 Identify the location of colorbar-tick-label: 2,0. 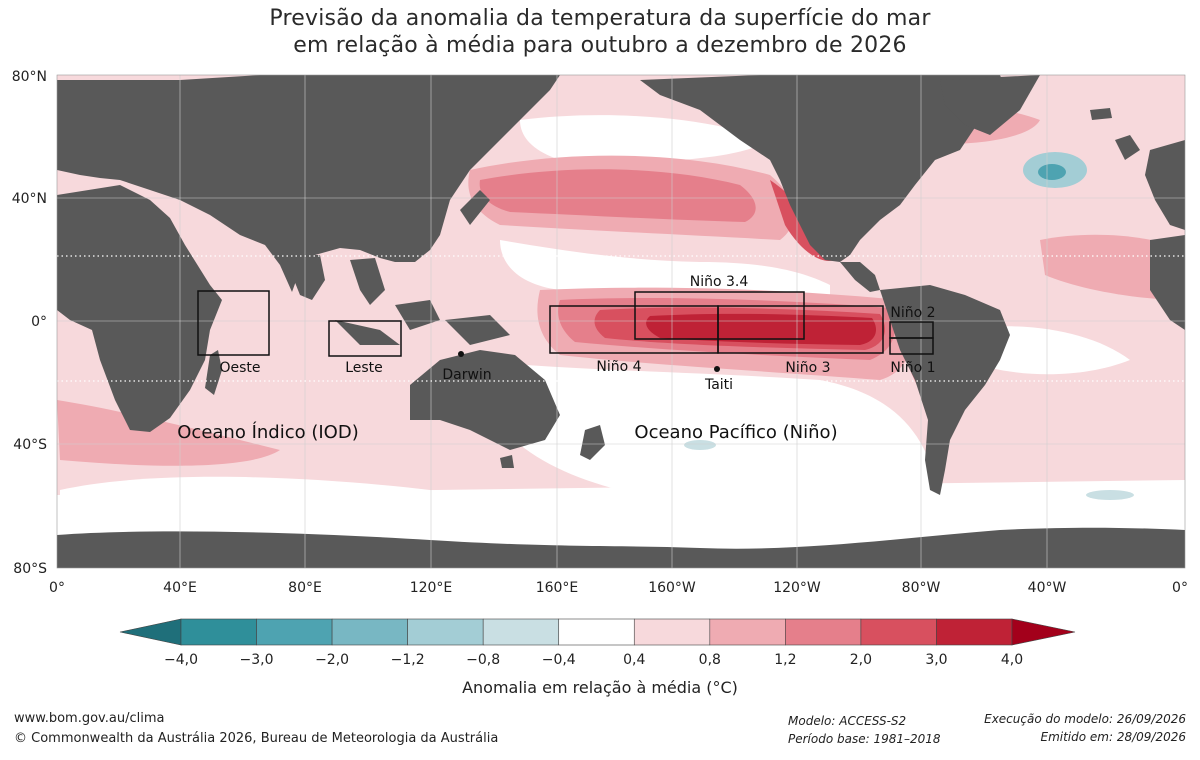
(861, 660).